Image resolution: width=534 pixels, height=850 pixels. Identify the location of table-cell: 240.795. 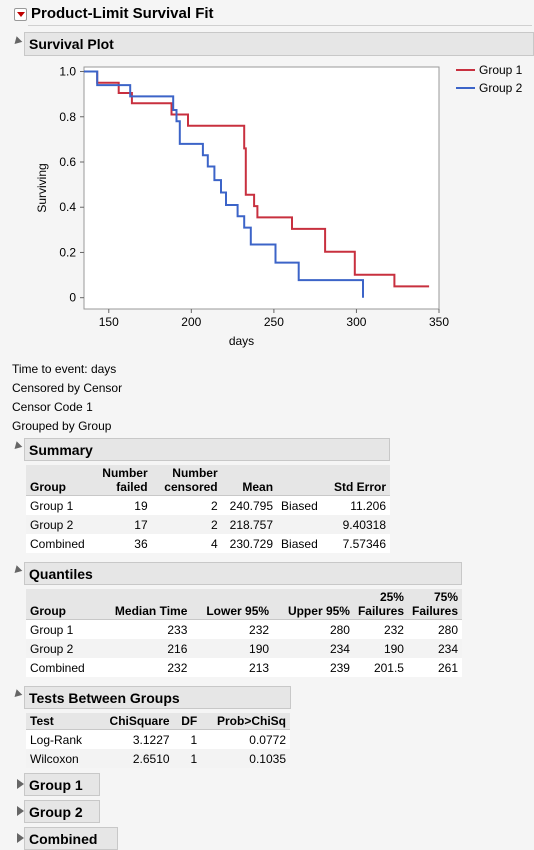
(251, 505).